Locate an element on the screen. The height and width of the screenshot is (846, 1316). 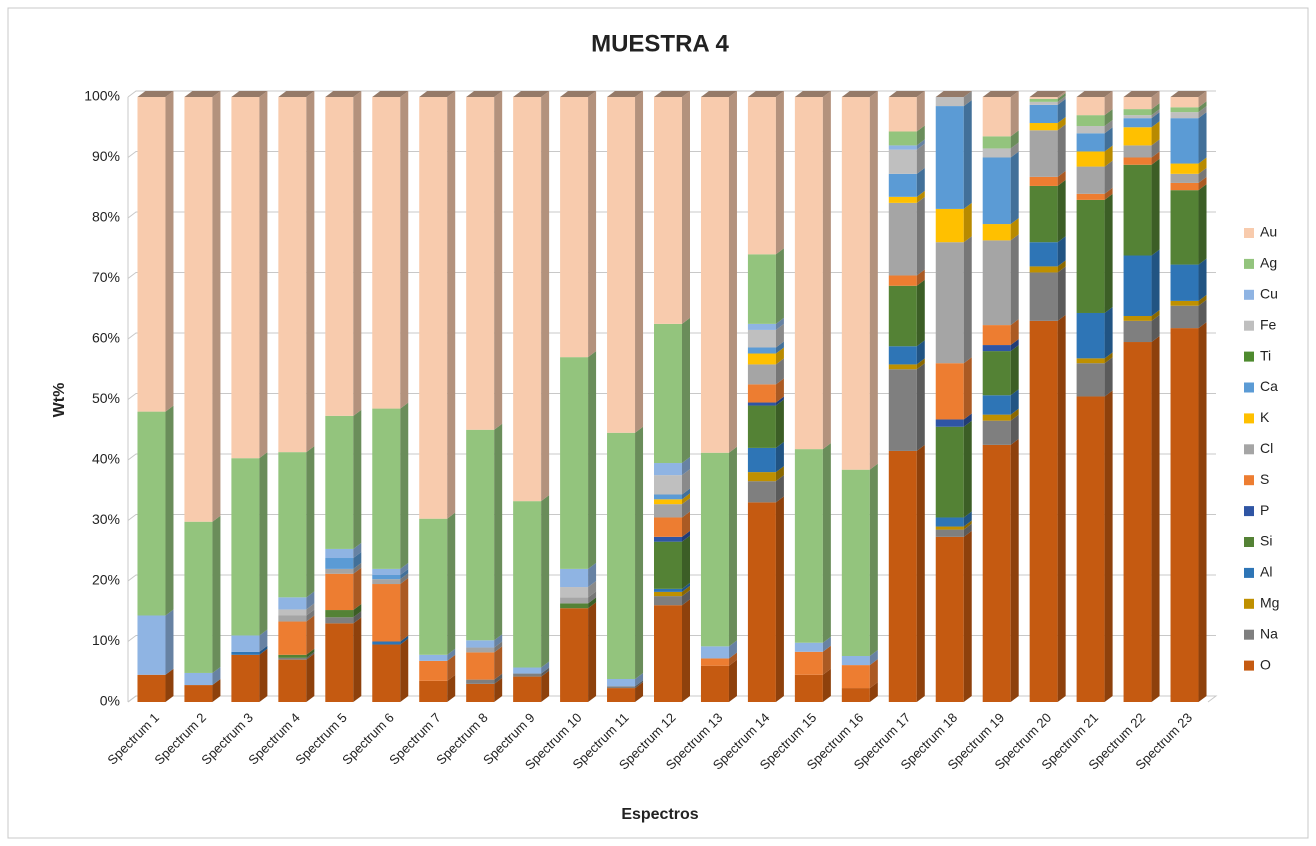
y-tick-label: 30% is located at coordinates (106, 519).